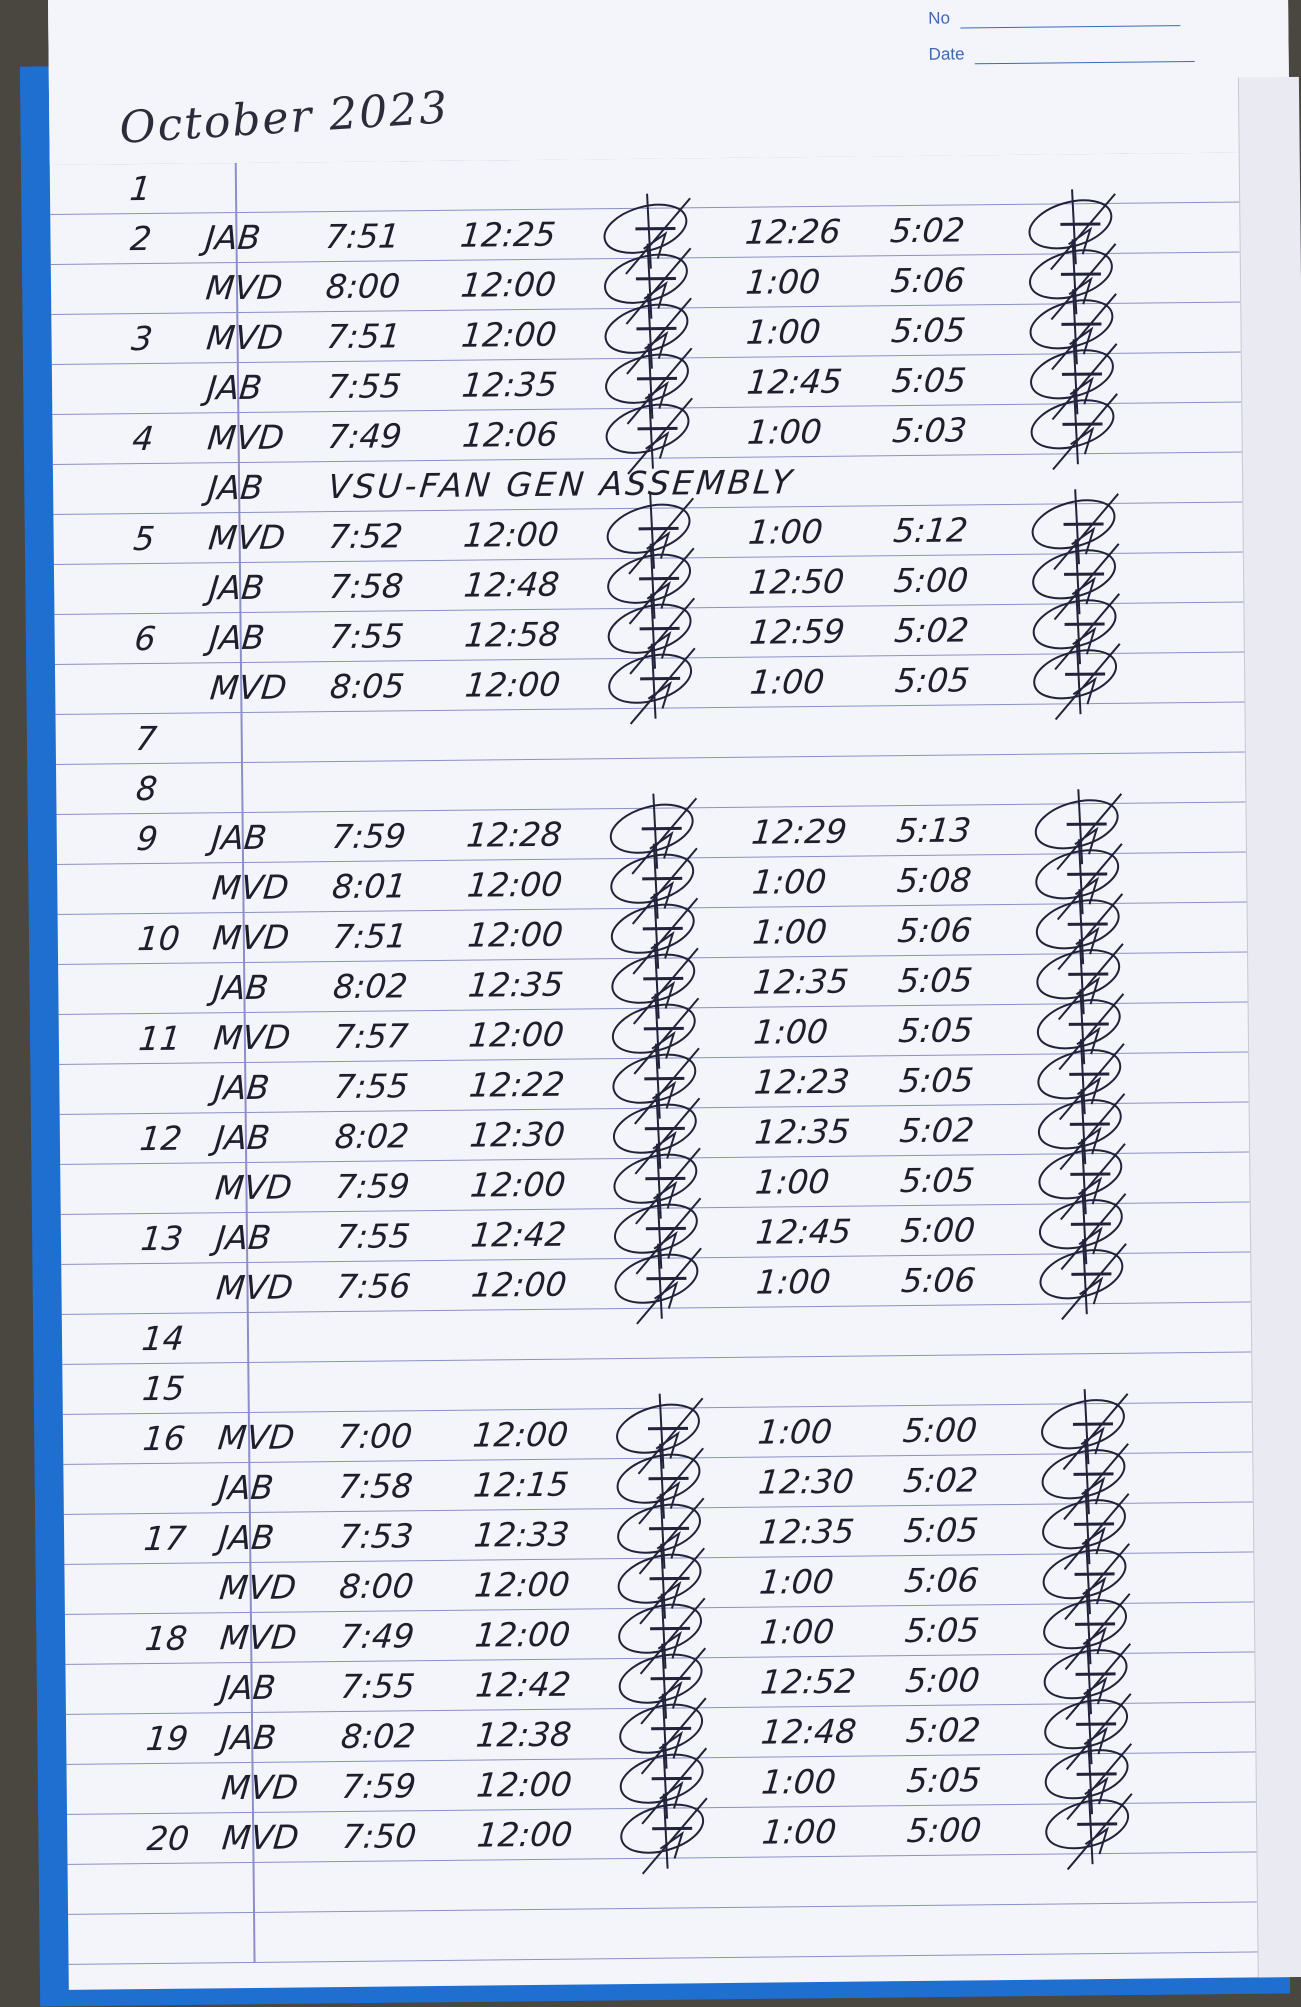 The width and height of the screenshot is (1301, 2007). What do you see at coordinates (369, 886) in the screenshot?
I see `time-in: 8:01` at bounding box center [369, 886].